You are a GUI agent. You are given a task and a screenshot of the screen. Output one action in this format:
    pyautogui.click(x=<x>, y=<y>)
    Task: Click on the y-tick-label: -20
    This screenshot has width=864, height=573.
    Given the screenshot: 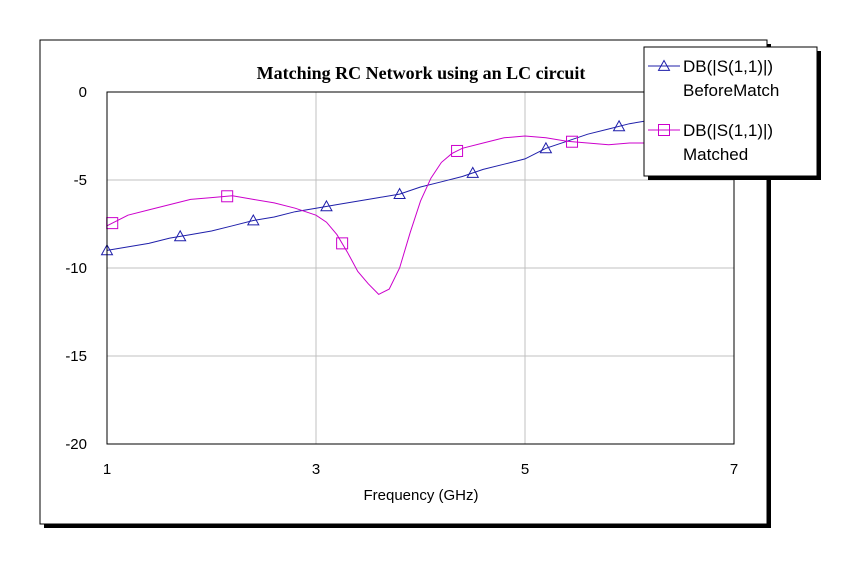 What is the action you would take?
    pyautogui.click(x=76, y=444)
    